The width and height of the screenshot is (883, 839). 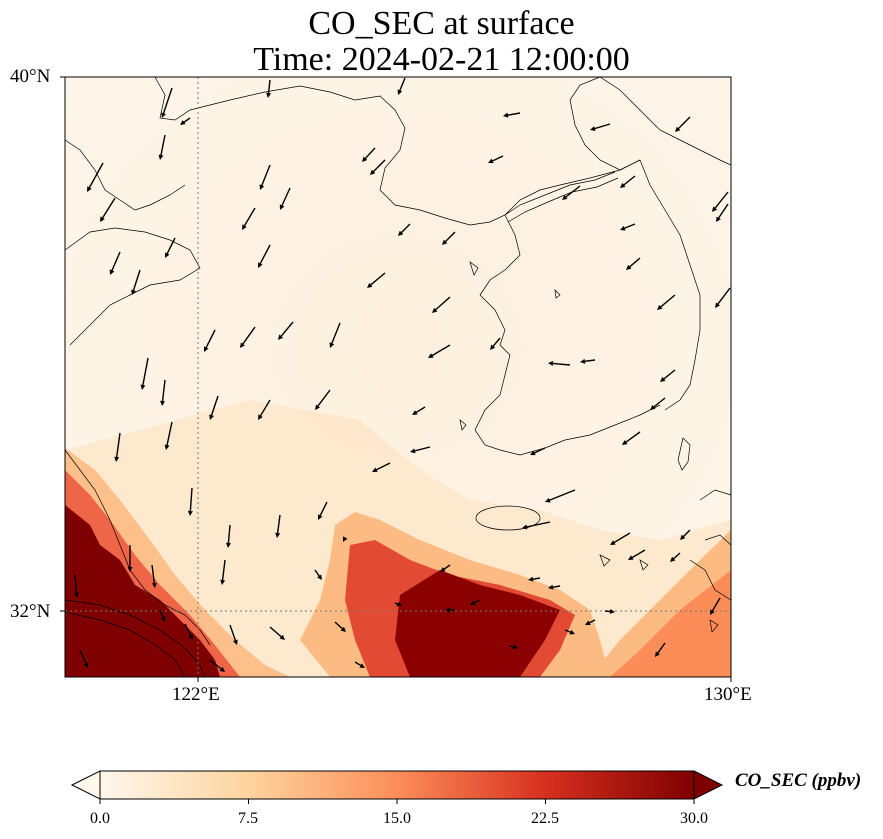 I want to click on colorbar-extend-high, so click(x=708, y=785).